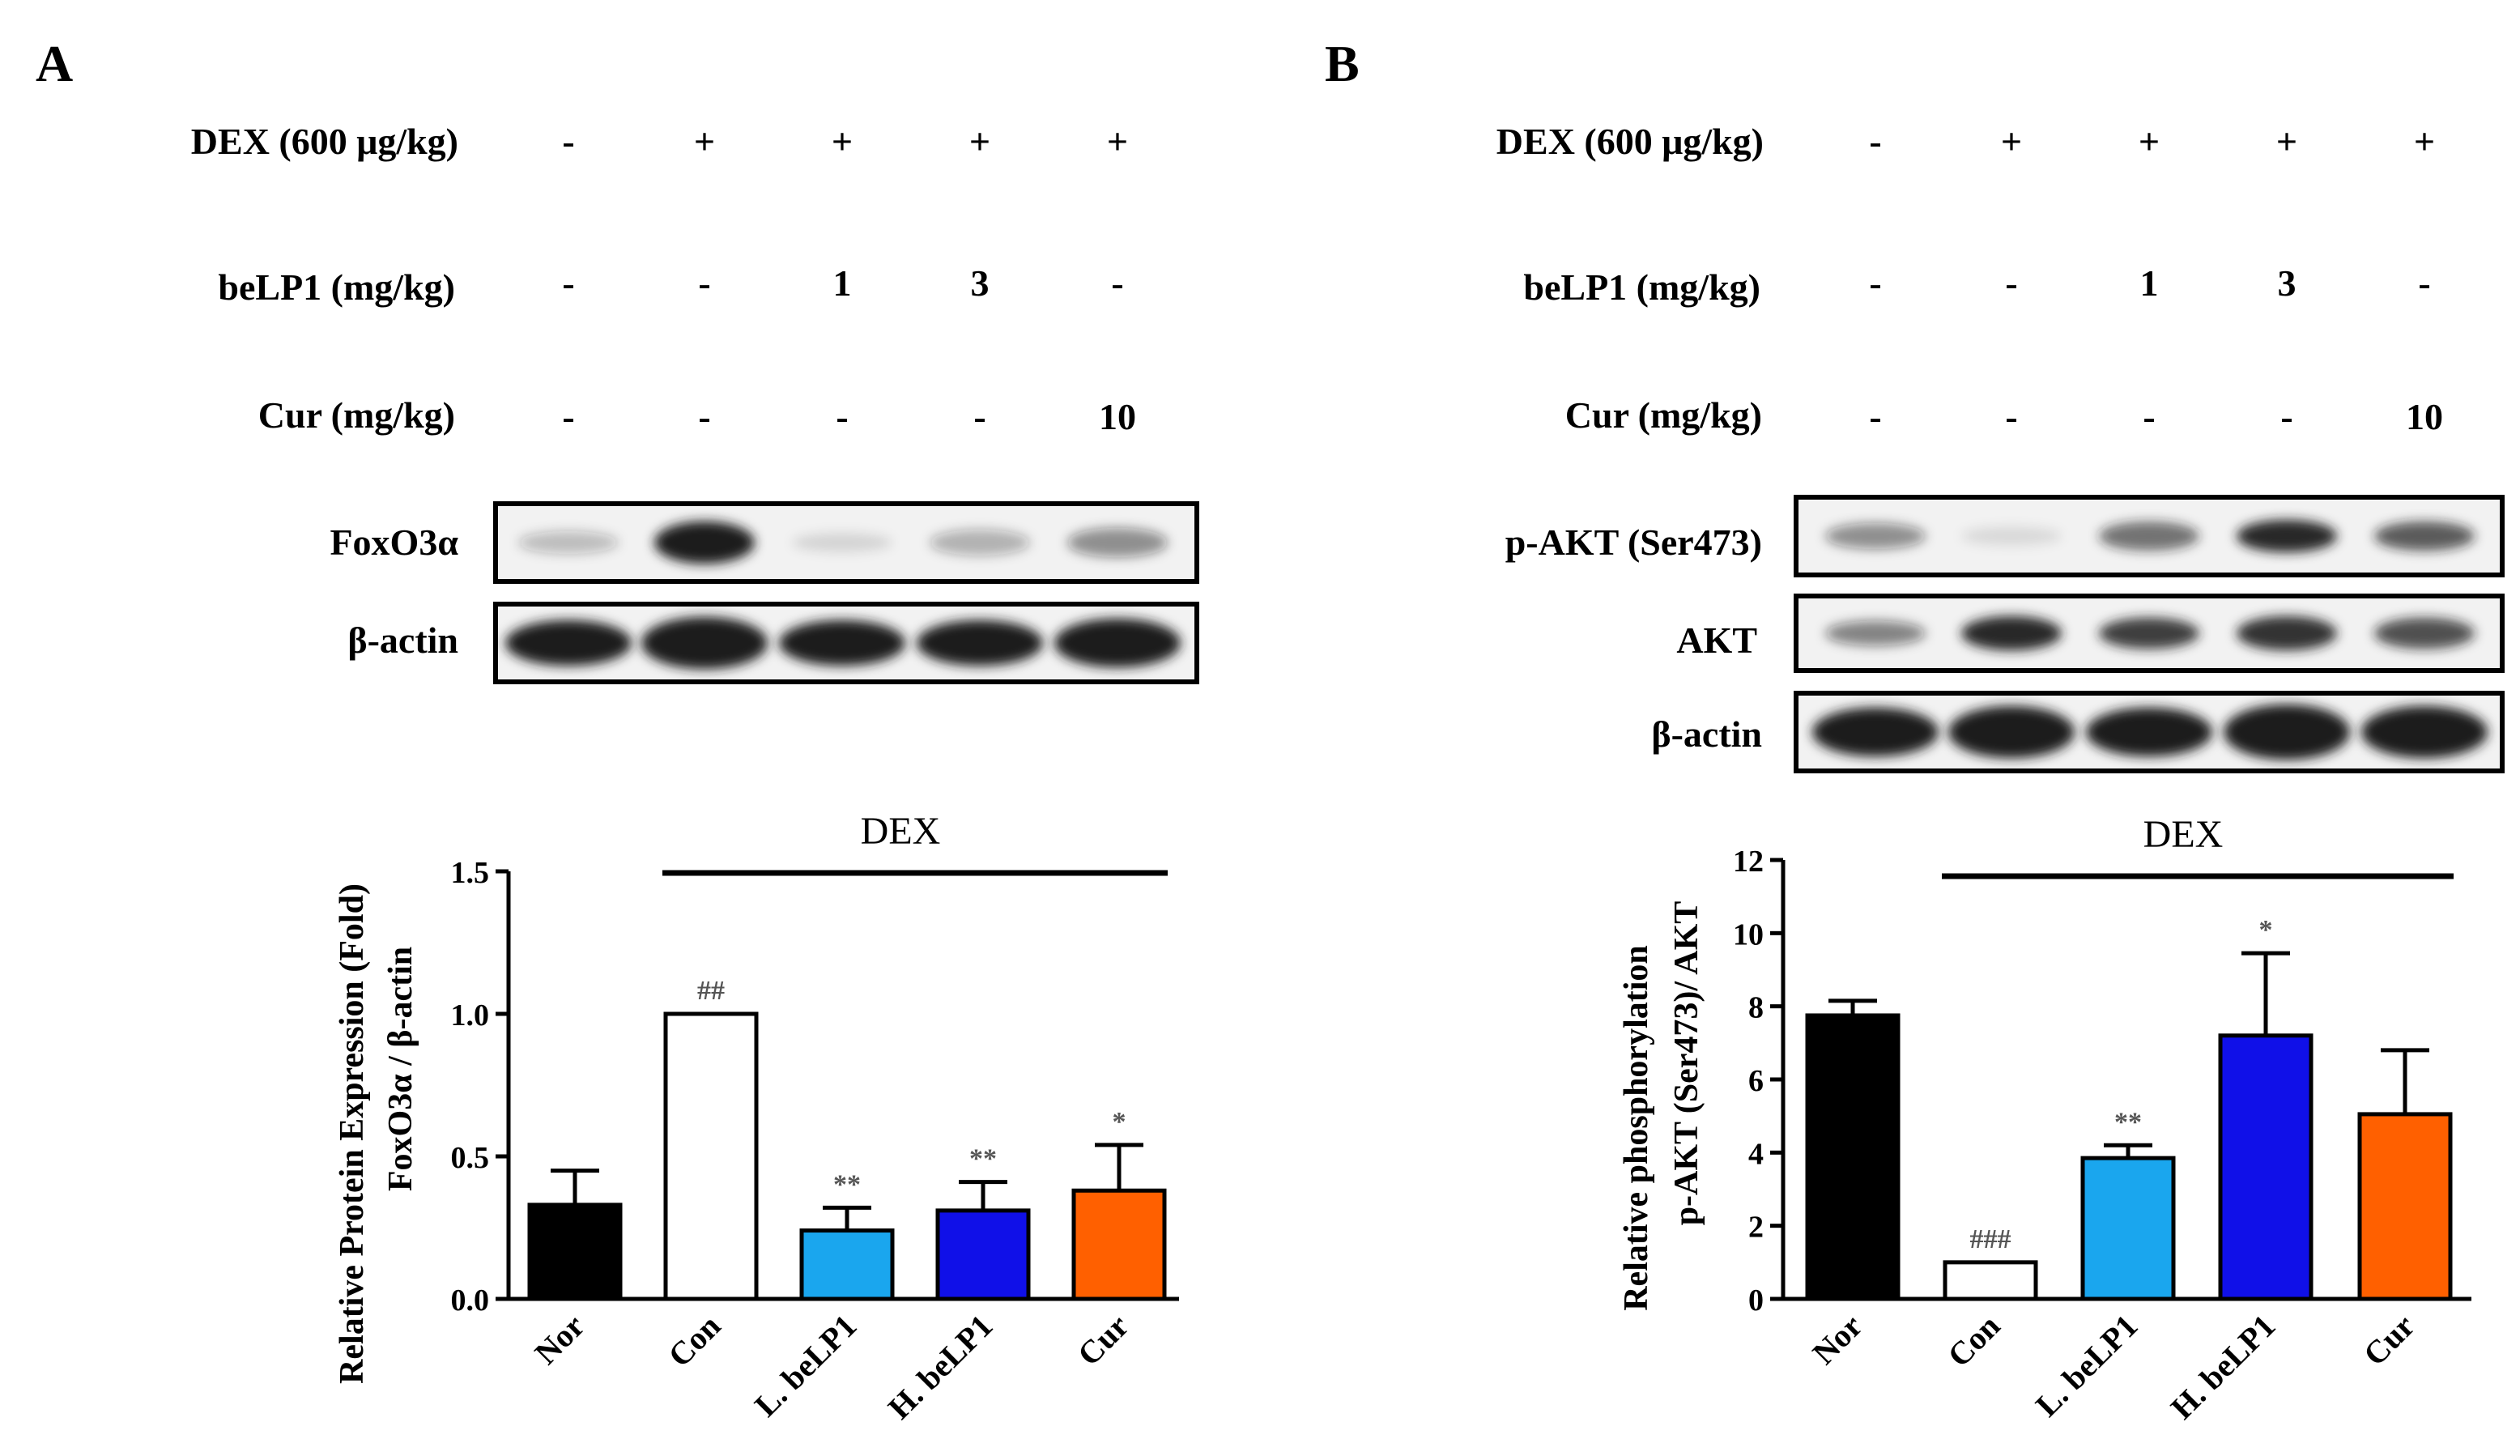  I want to click on y-tick-label: 6, so click(1756, 1081).